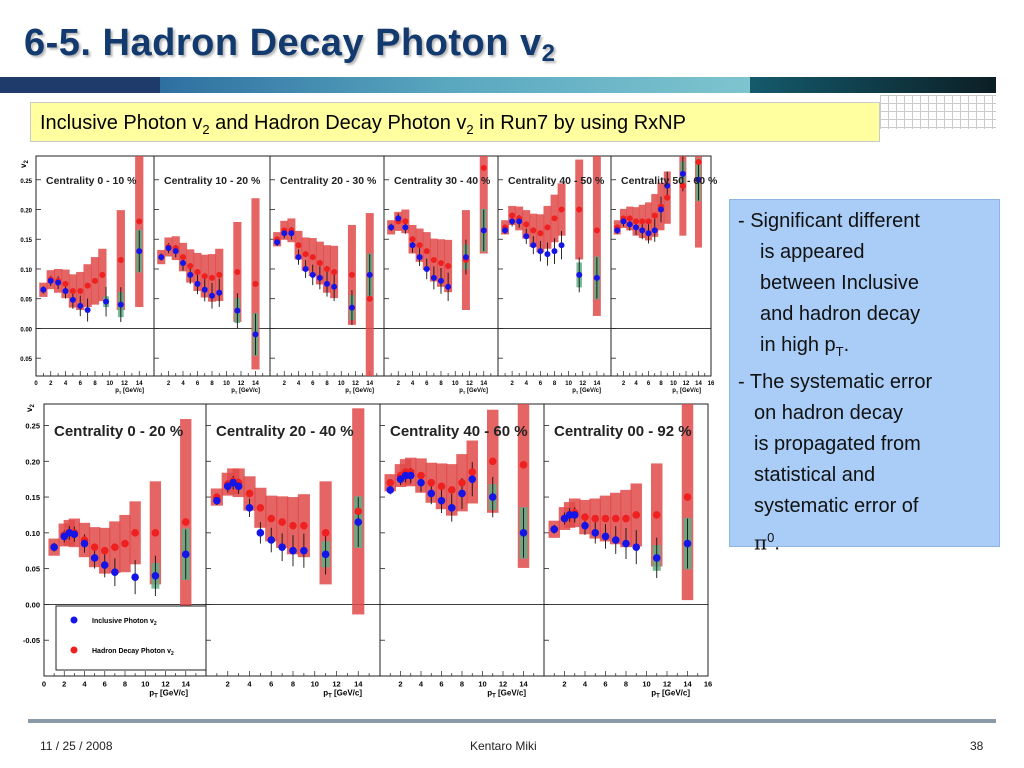 The height and width of the screenshot is (768, 1024). I want to click on legend-label: Hadron Decay Photon v2, so click(133, 652).